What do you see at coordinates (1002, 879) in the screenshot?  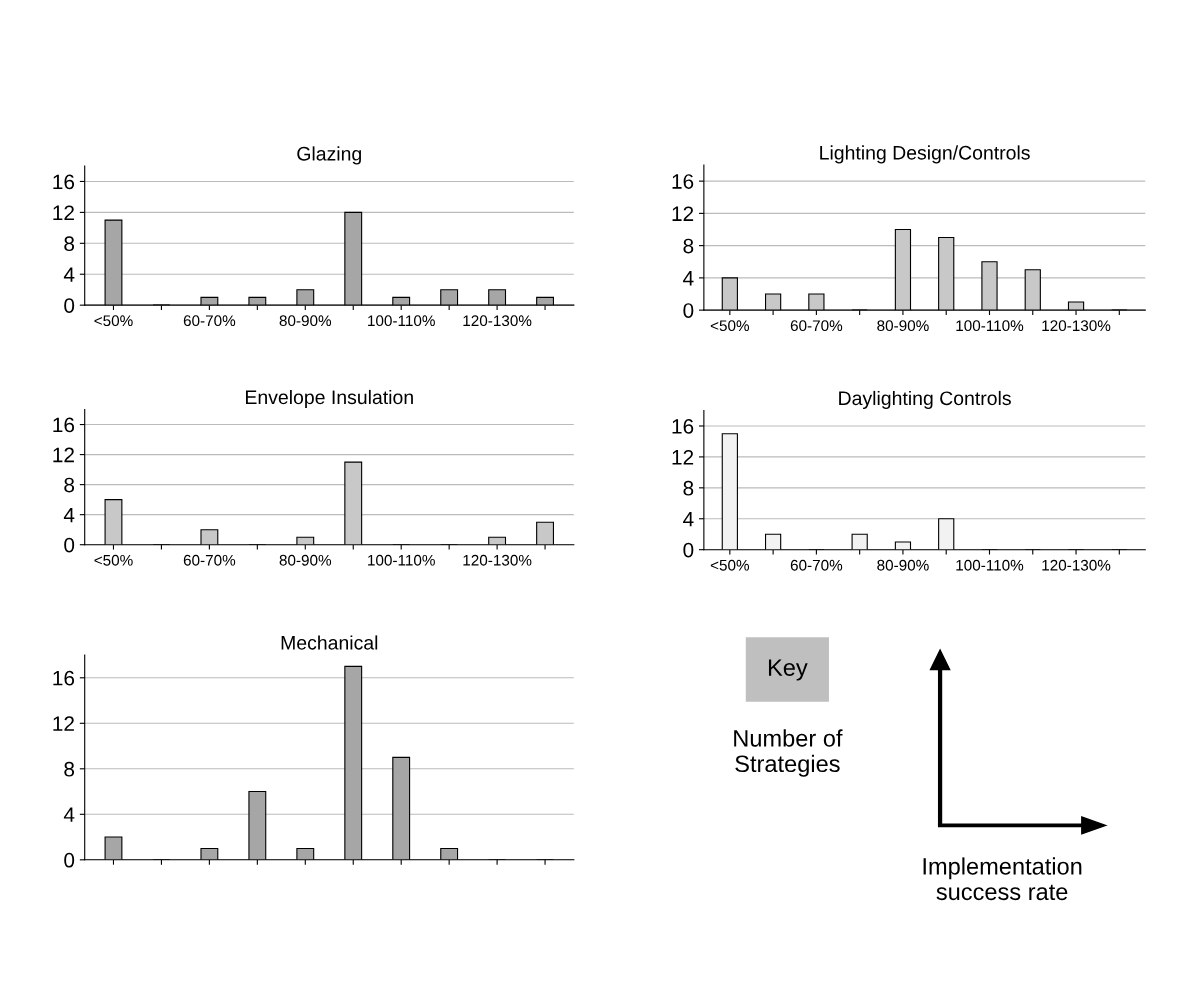 I see `text: Implementation success rate` at bounding box center [1002, 879].